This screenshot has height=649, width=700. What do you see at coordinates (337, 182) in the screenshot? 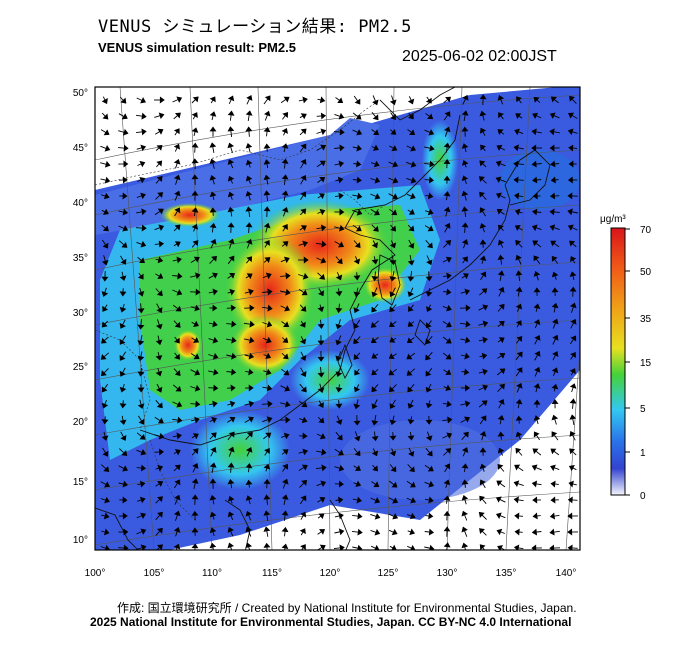
I see `parallel-line` at bounding box center [337, 182].